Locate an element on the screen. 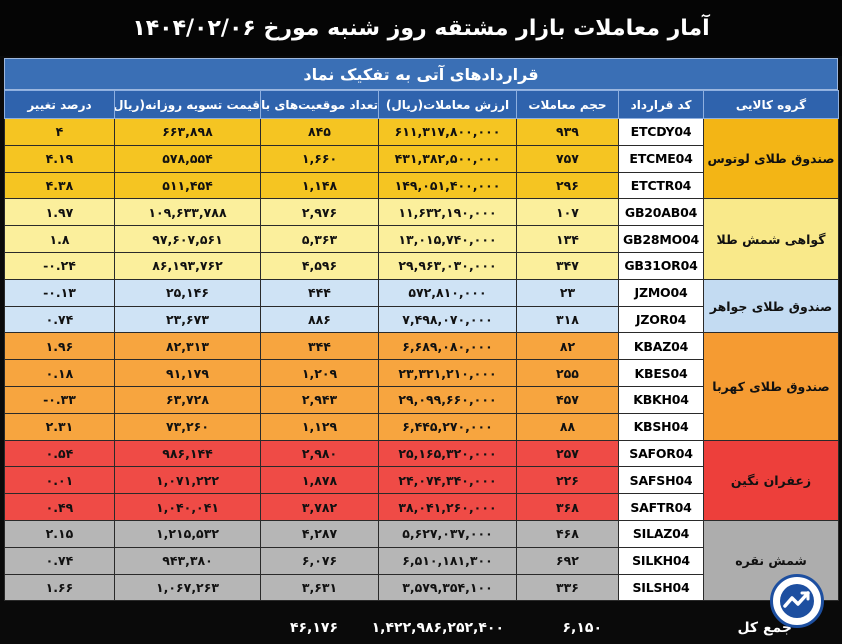 The image size is (842, 644). code-cell: KBKH04 is located at coordinates (661, 399).